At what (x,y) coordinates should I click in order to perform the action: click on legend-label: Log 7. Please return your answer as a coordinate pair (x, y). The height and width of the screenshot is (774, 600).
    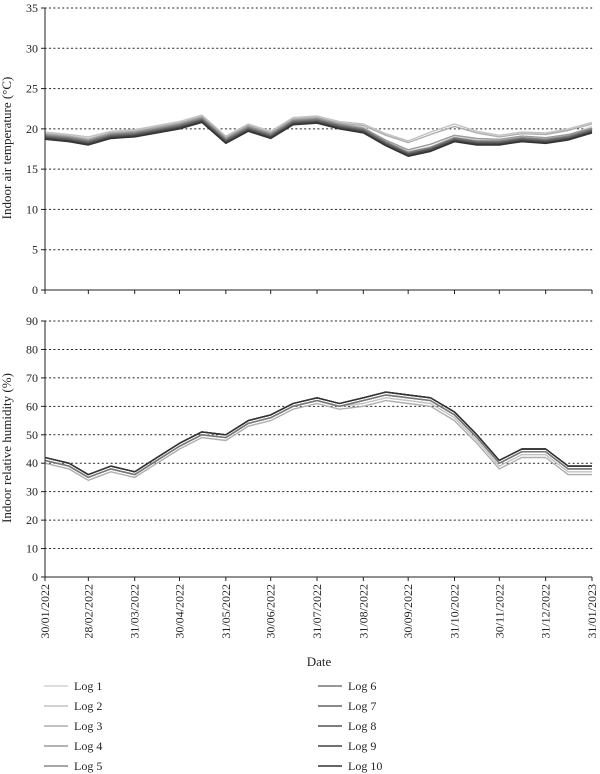
    Looking at the image, I should click on (362, 706).